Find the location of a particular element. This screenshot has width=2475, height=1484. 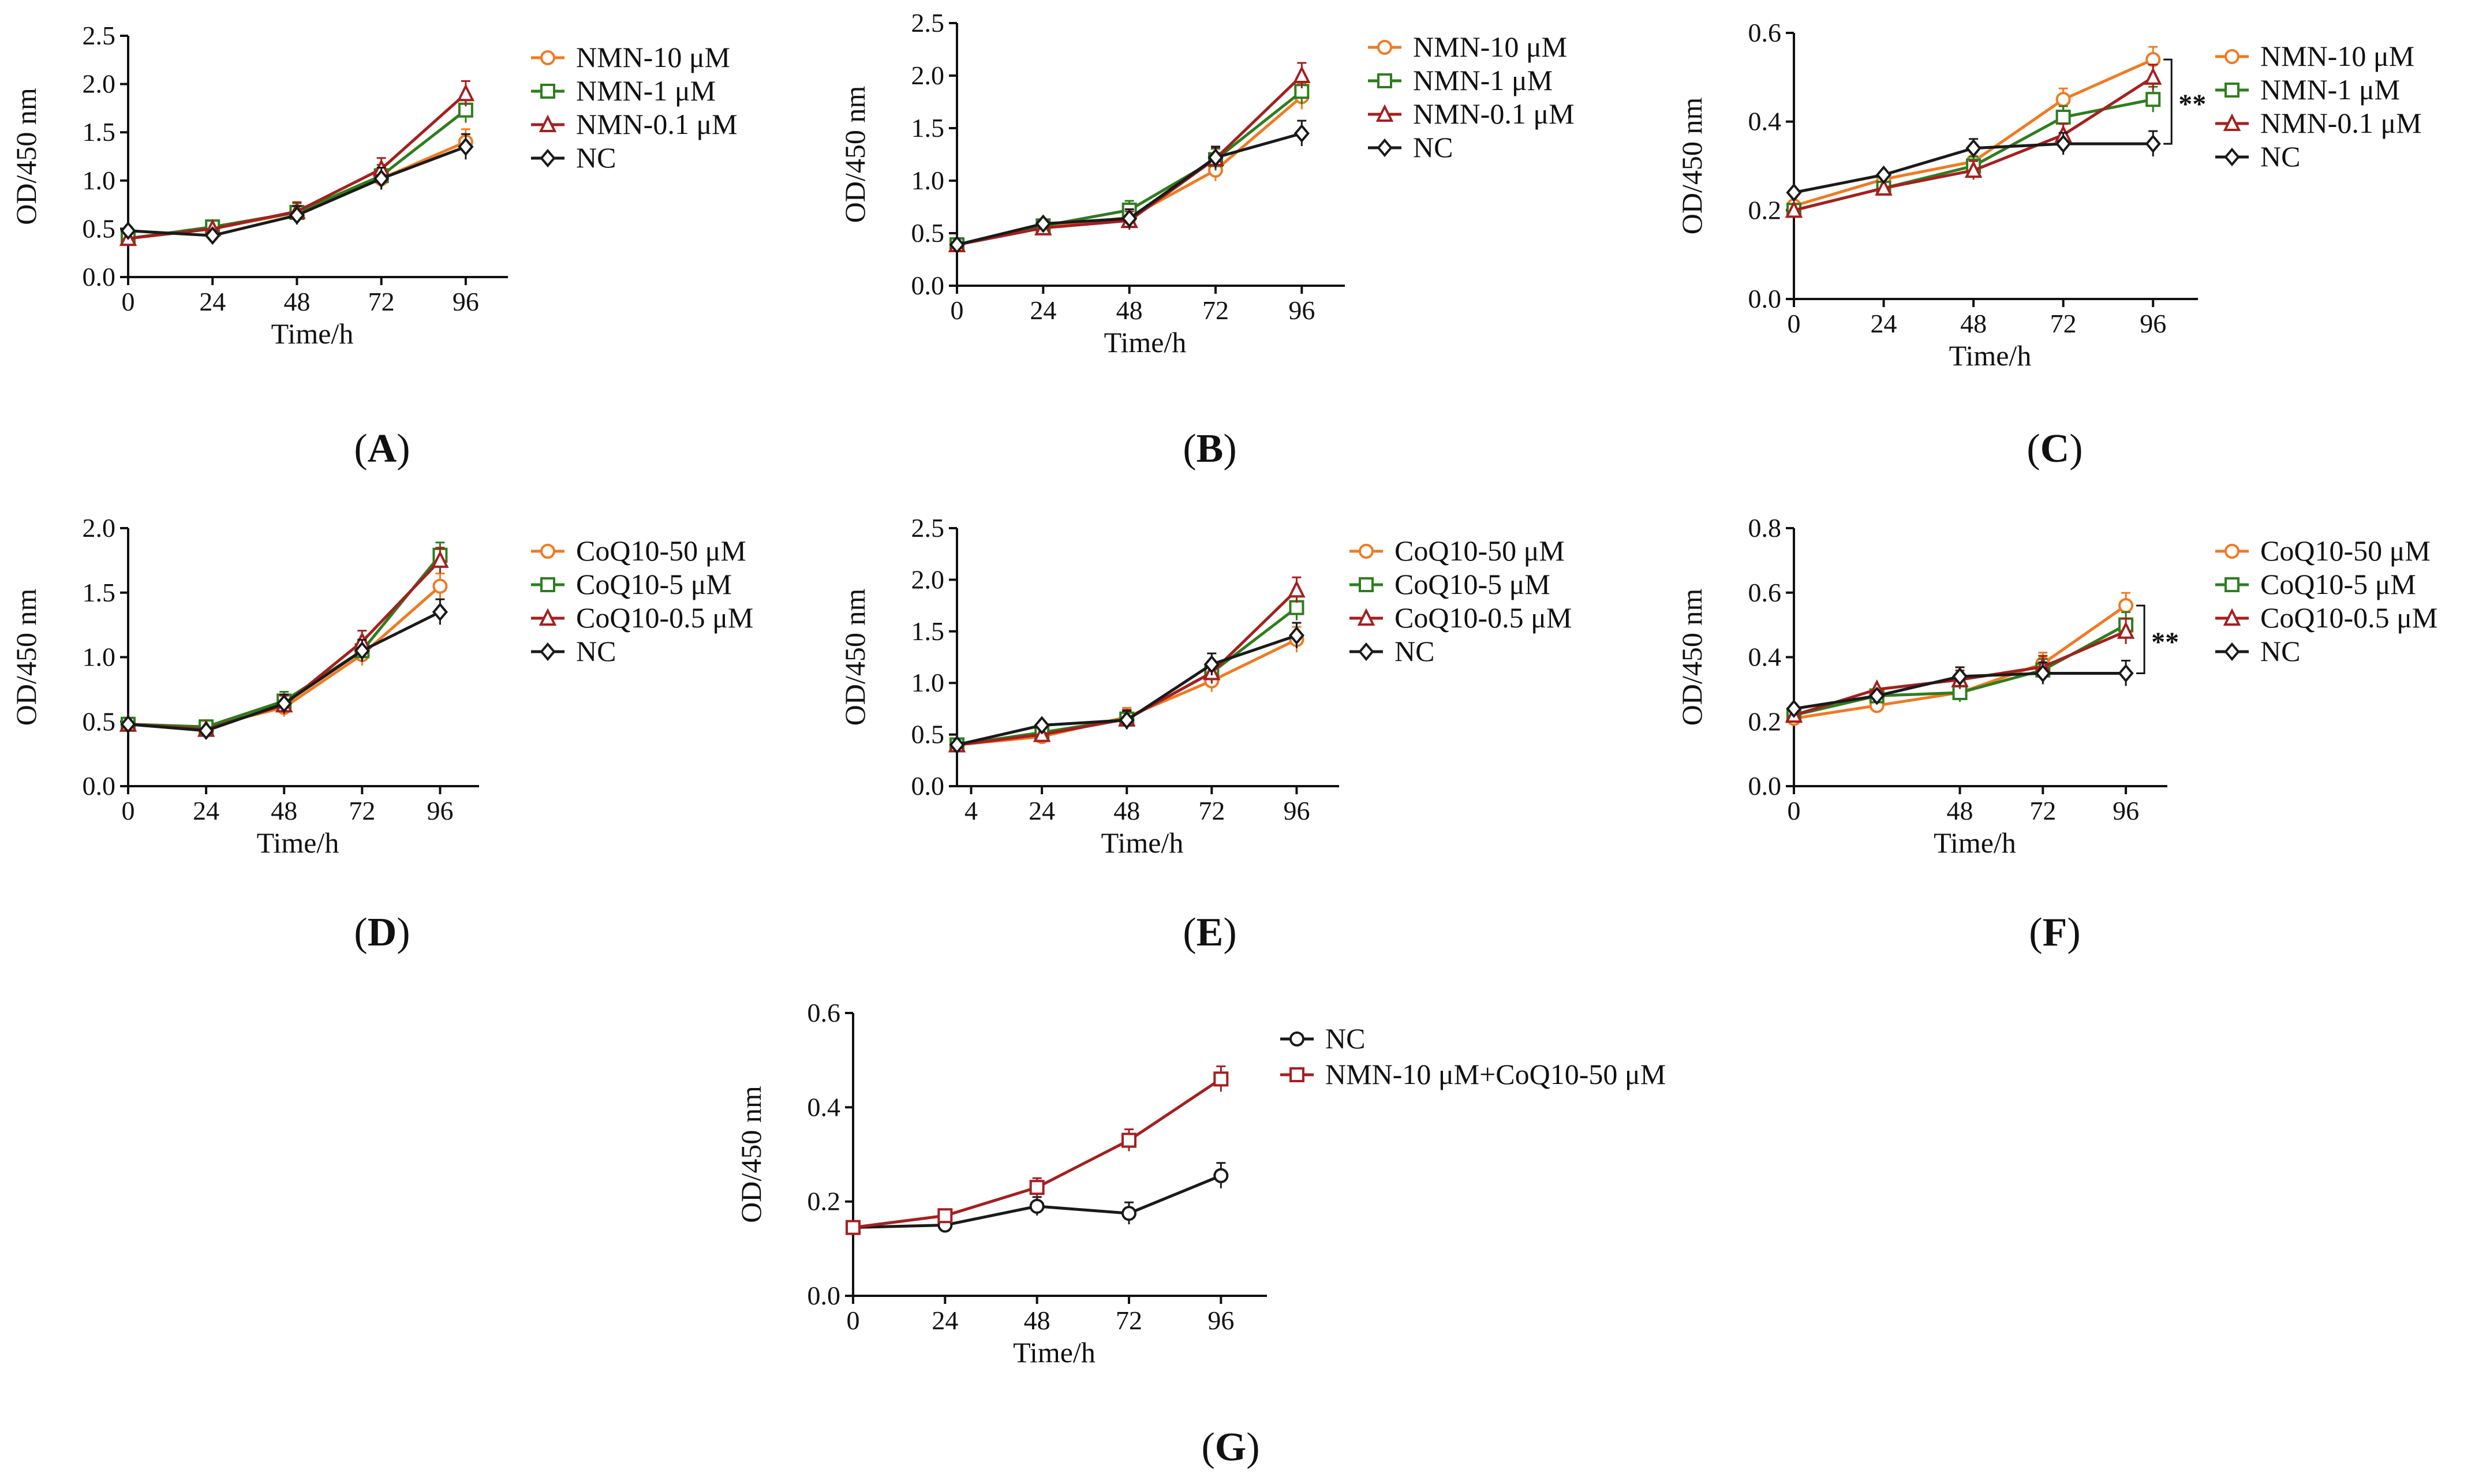

legend-label: CoQ10-5 μM is located at coordinates (654, 584).